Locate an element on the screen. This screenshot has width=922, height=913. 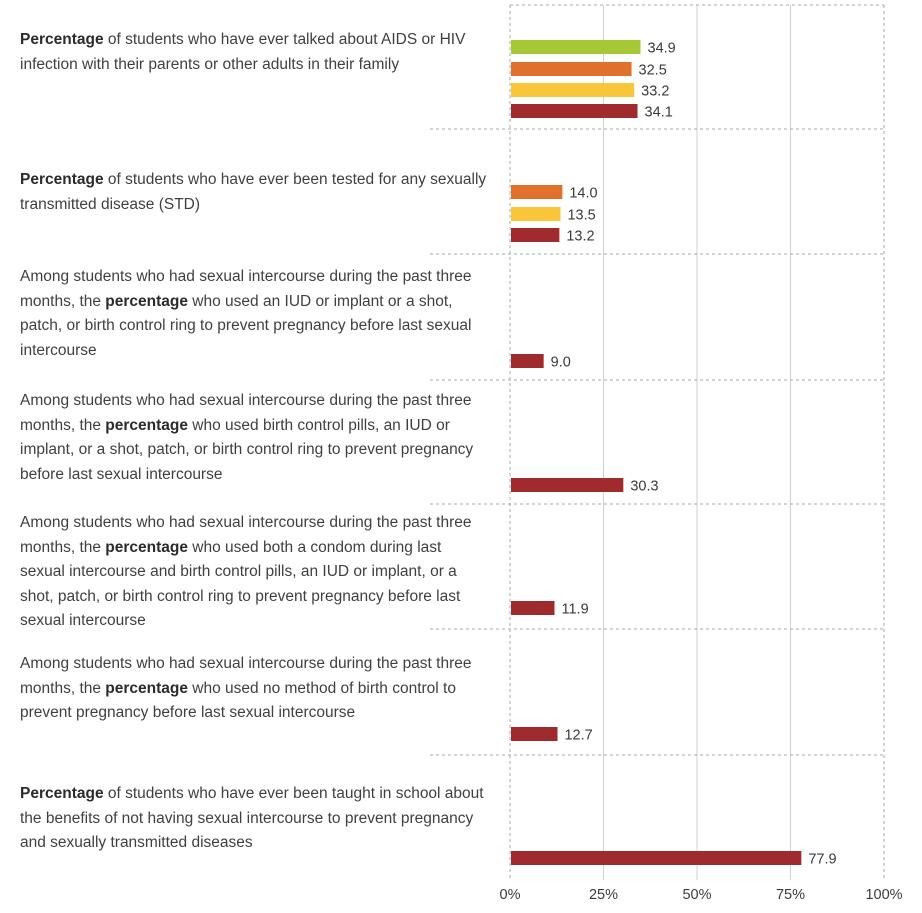
x-tick-label: 100% is located at coordinates (883, 895).